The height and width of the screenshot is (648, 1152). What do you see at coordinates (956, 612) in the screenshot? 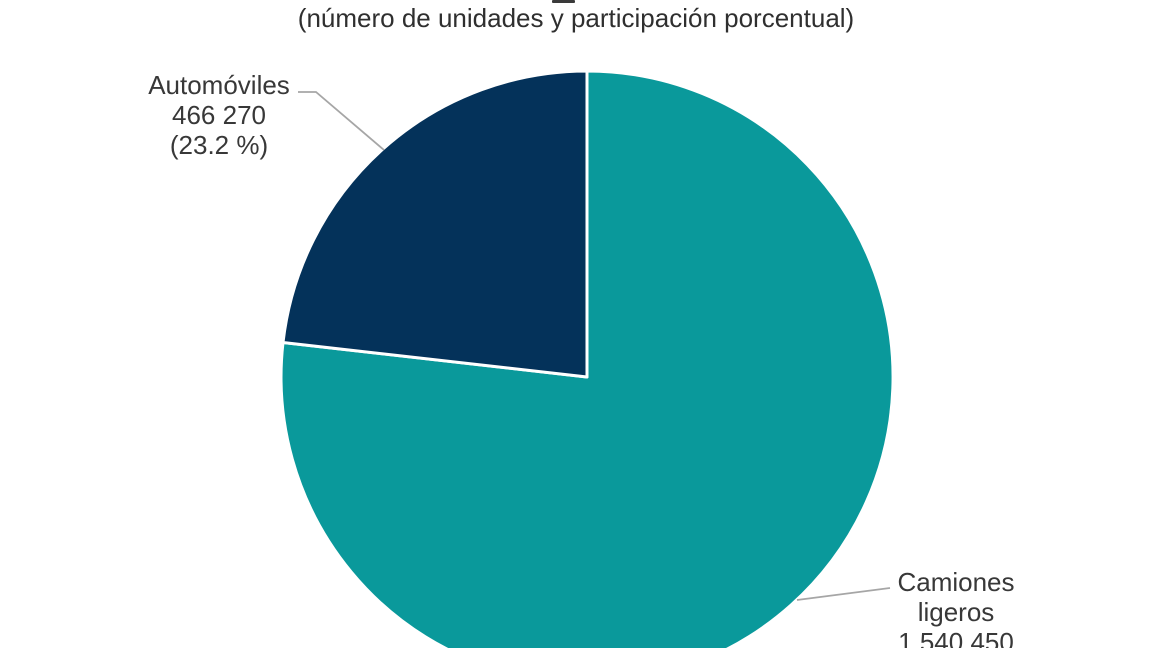
I see `callout-camiones-name-line2: ligeros` at bounding box center [956, 612].